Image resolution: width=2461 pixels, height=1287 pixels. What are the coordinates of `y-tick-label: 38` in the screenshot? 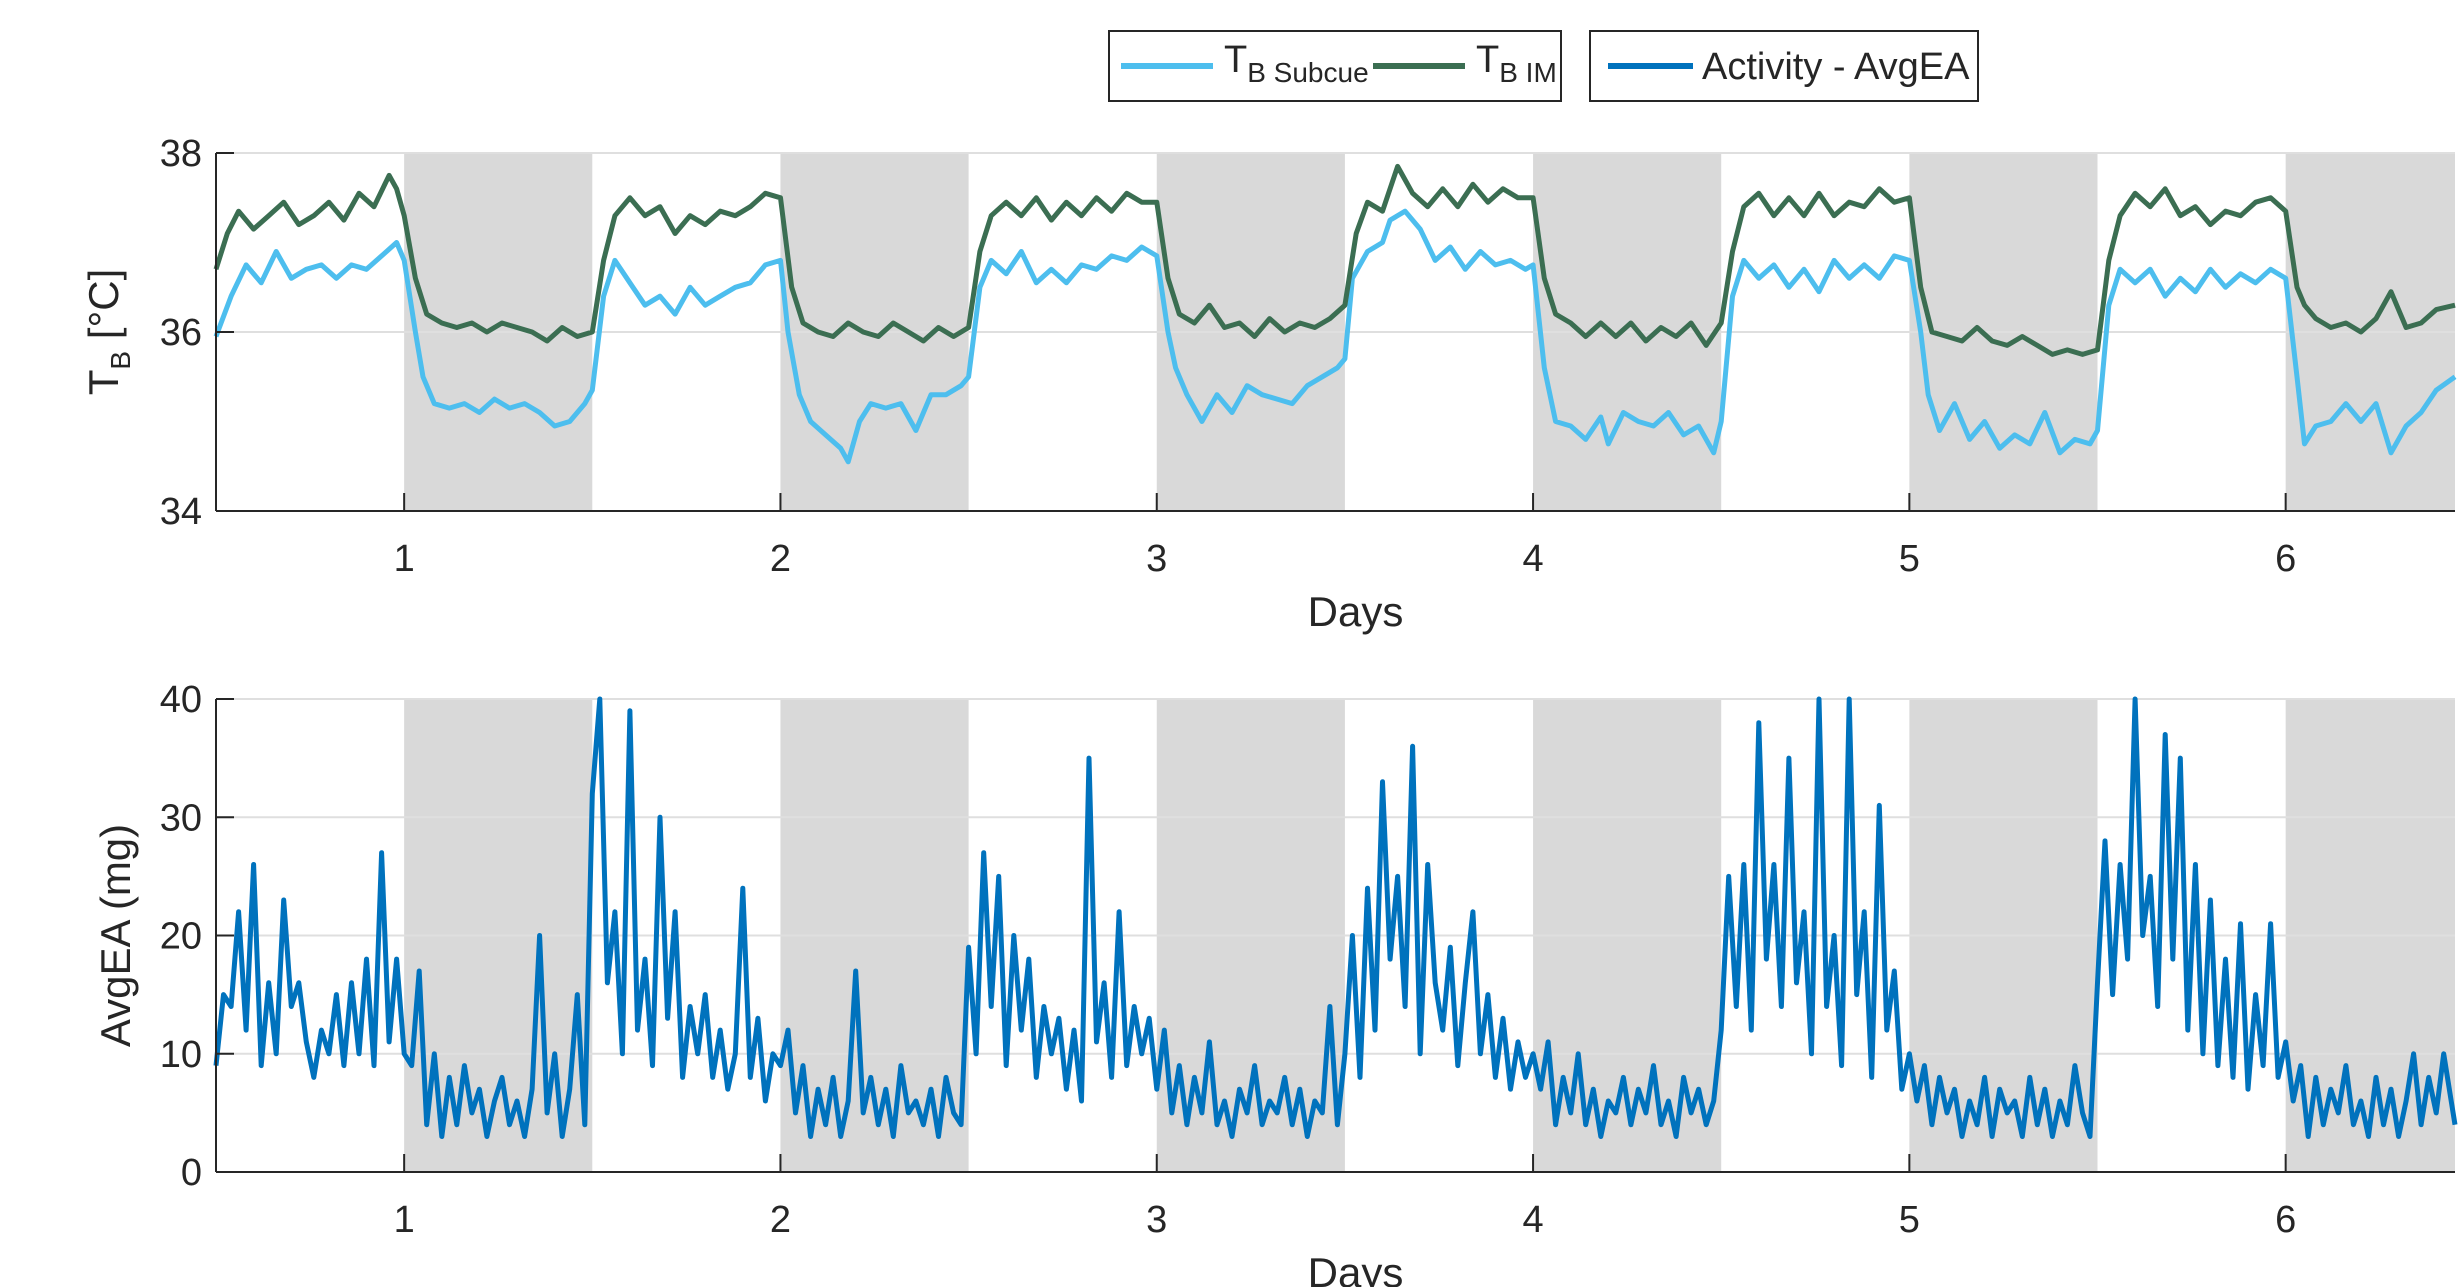 It's located at (181, 154).